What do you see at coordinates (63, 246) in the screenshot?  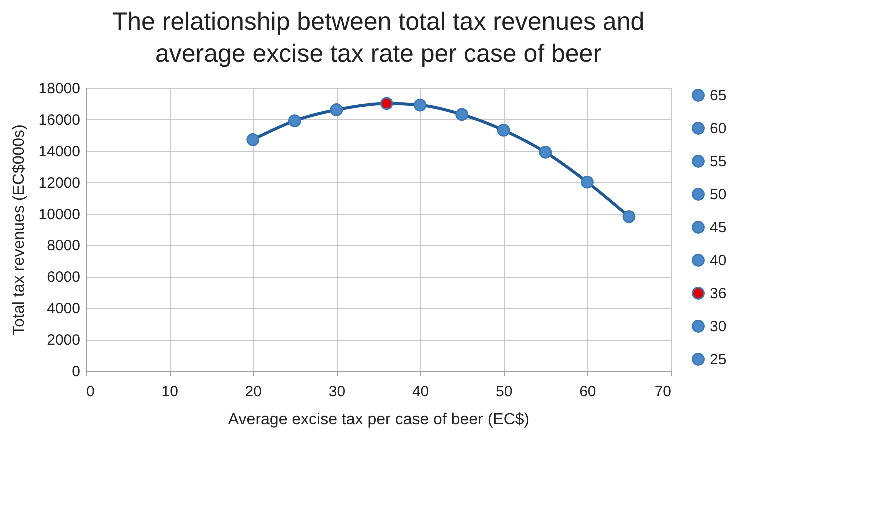 I see `y-tick-label: 8000` at bounding box center [63, 246].